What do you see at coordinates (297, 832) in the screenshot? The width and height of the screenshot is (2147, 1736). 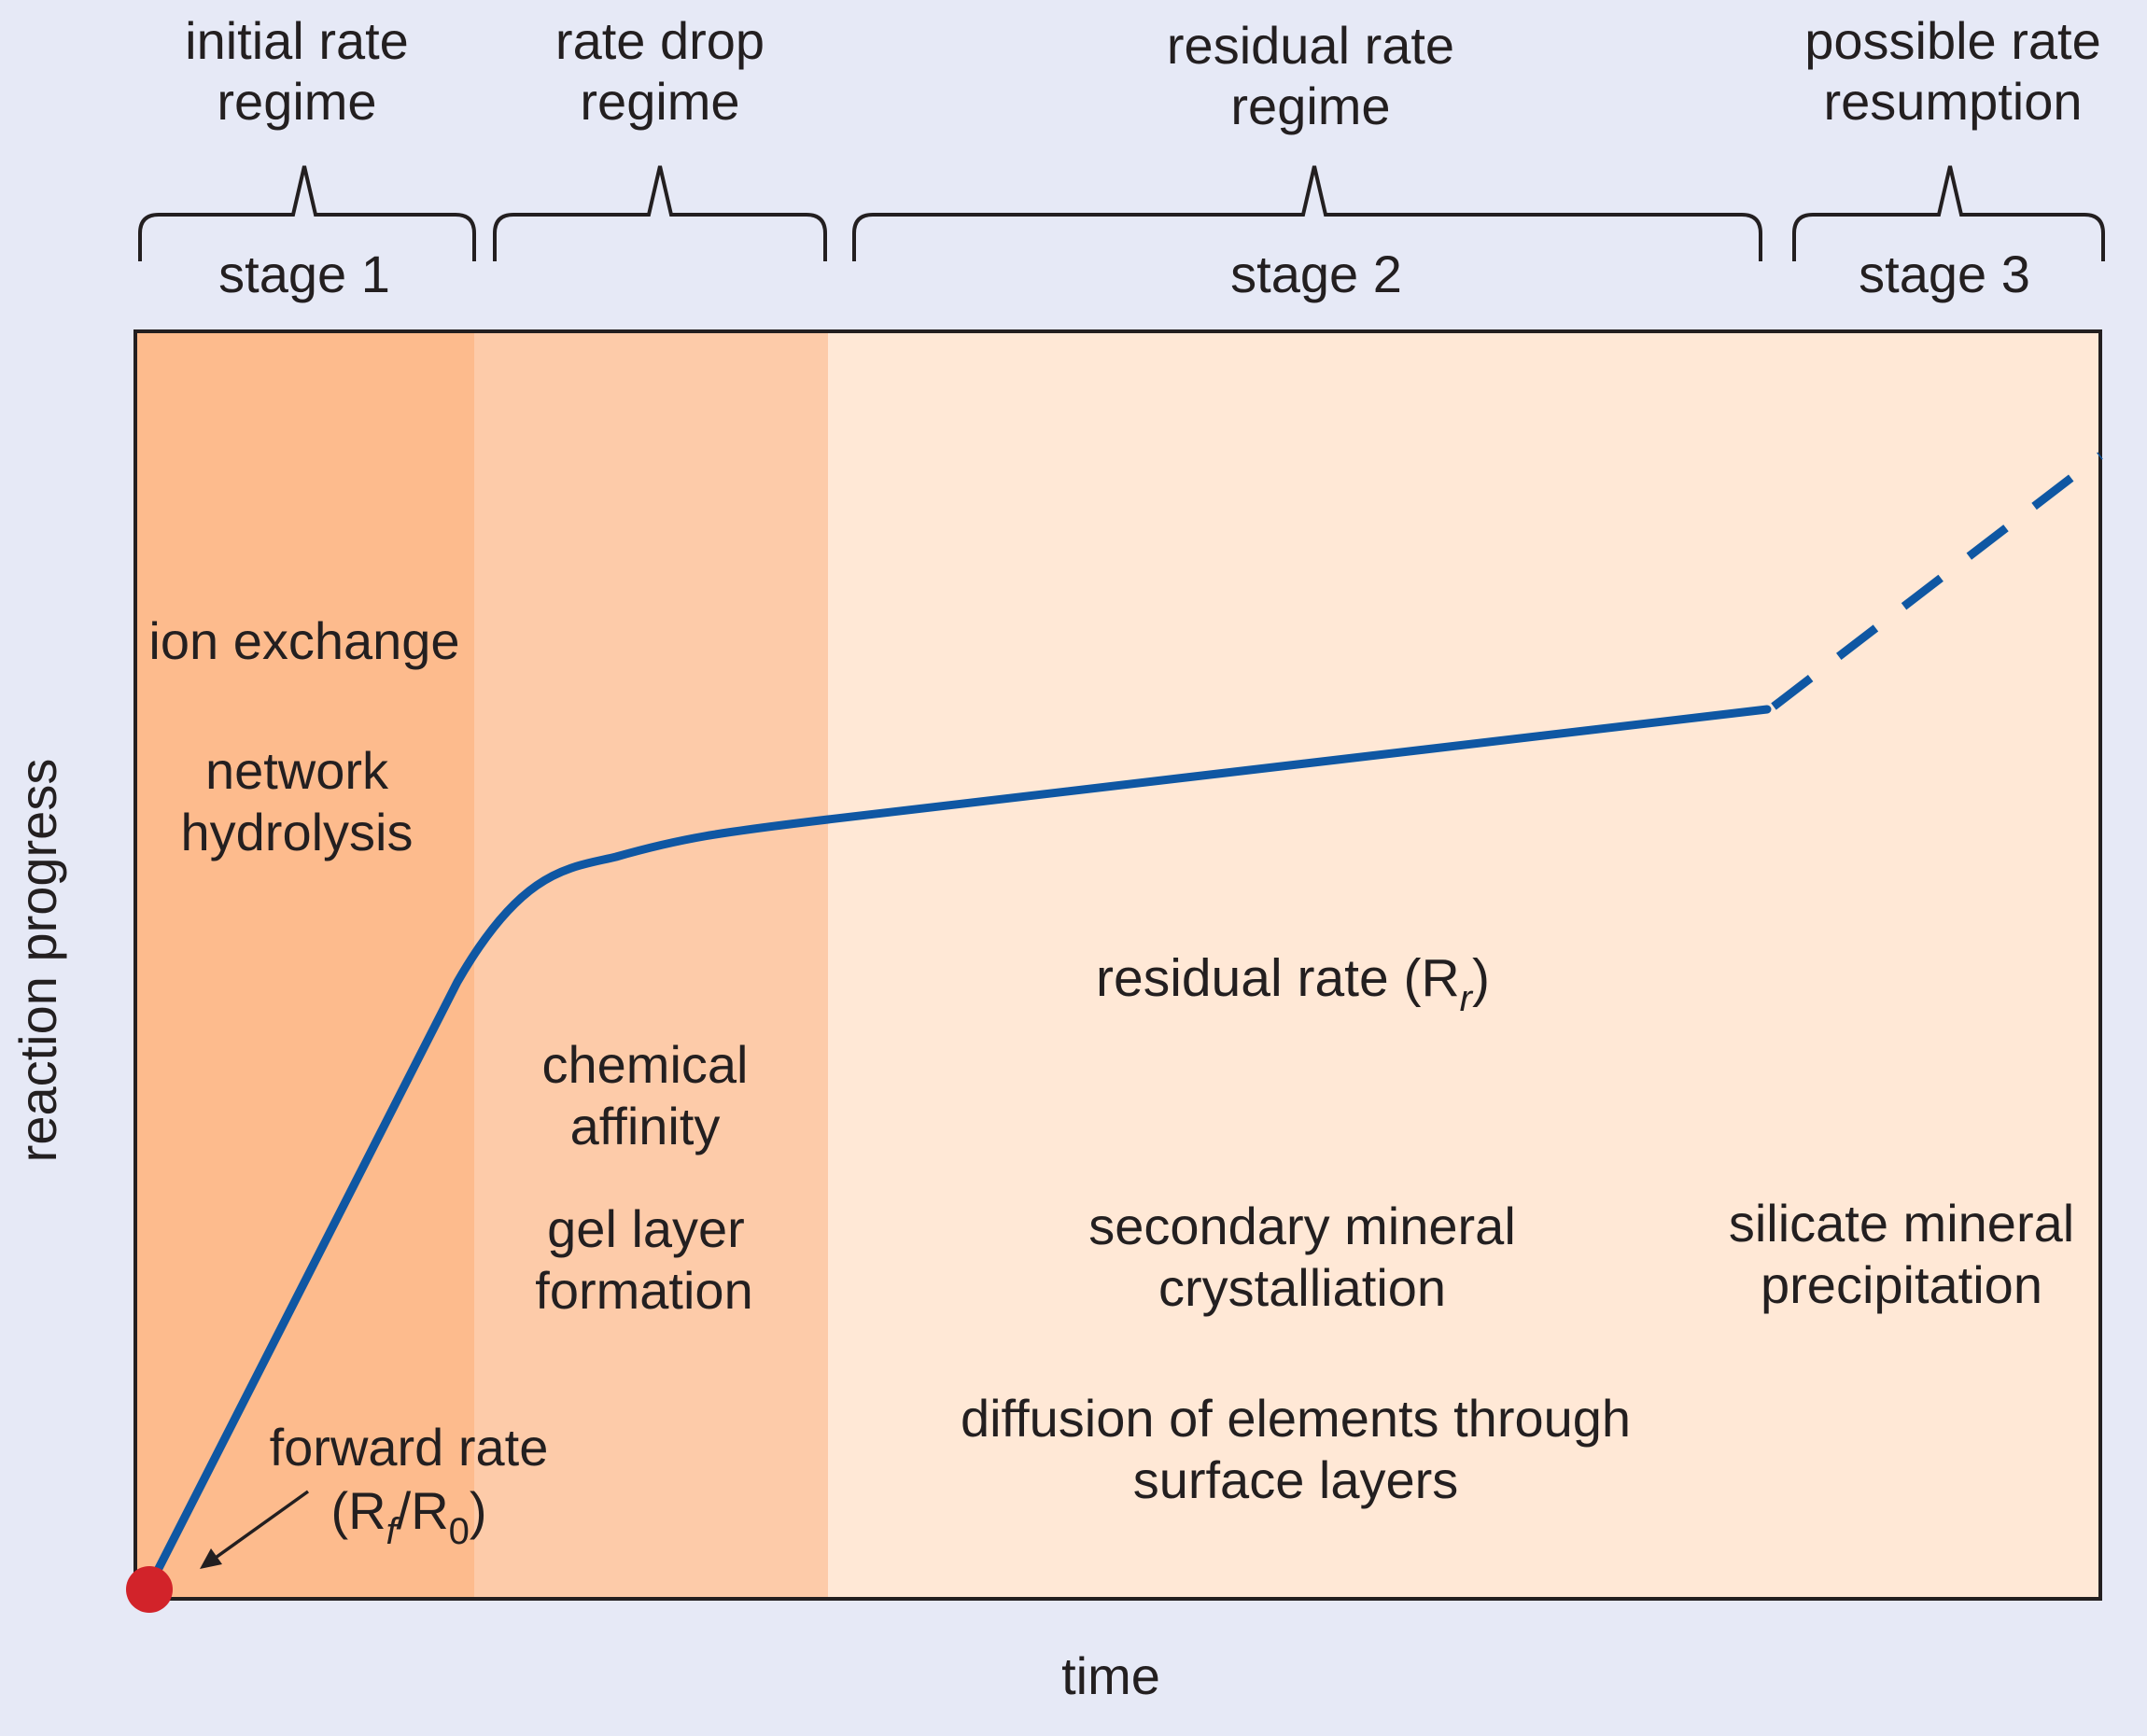 I see `network-hydrolysis-line2: hydrolysis` at bounding box center [297, 832].